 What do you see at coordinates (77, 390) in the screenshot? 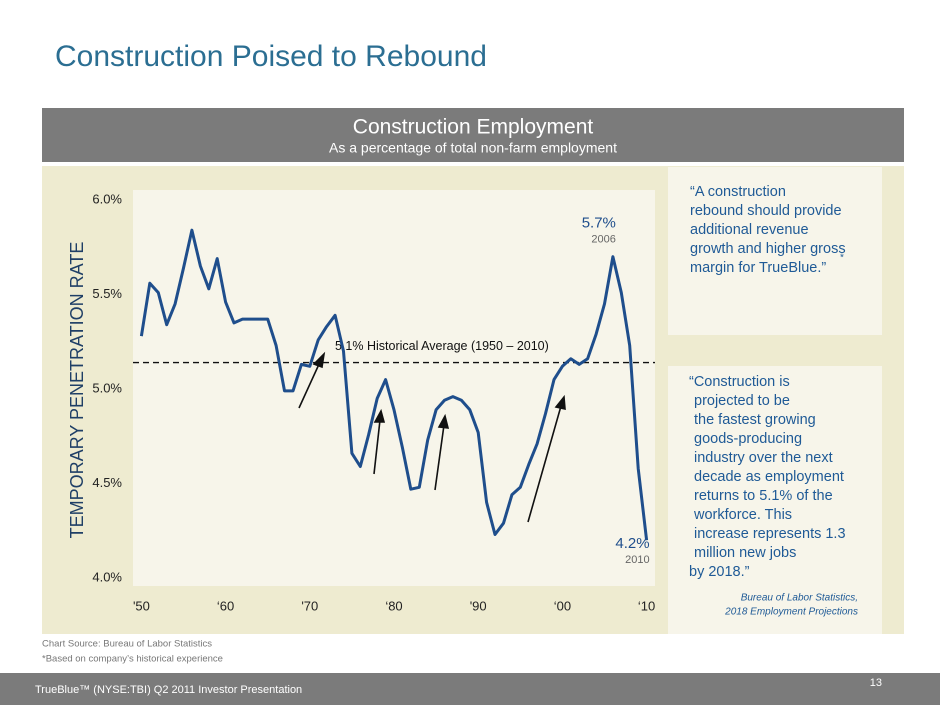
I see `y-axis-label: TEMPORARY PENETRATION RATE` at bounding box center [77, 390].